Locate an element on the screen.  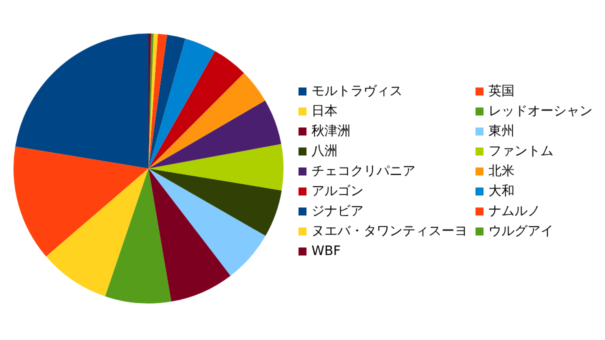
legend-label: WBF is located at coordinates (326, 251).